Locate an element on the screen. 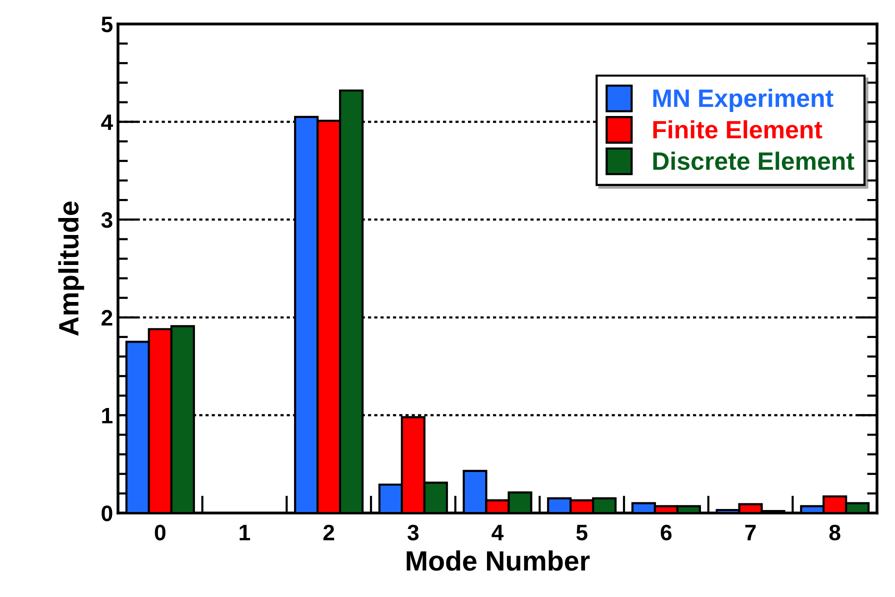 The height and width of the screenshot is (597, 895). y-axis-title: Amplitude is located at coordinates (71, 269).